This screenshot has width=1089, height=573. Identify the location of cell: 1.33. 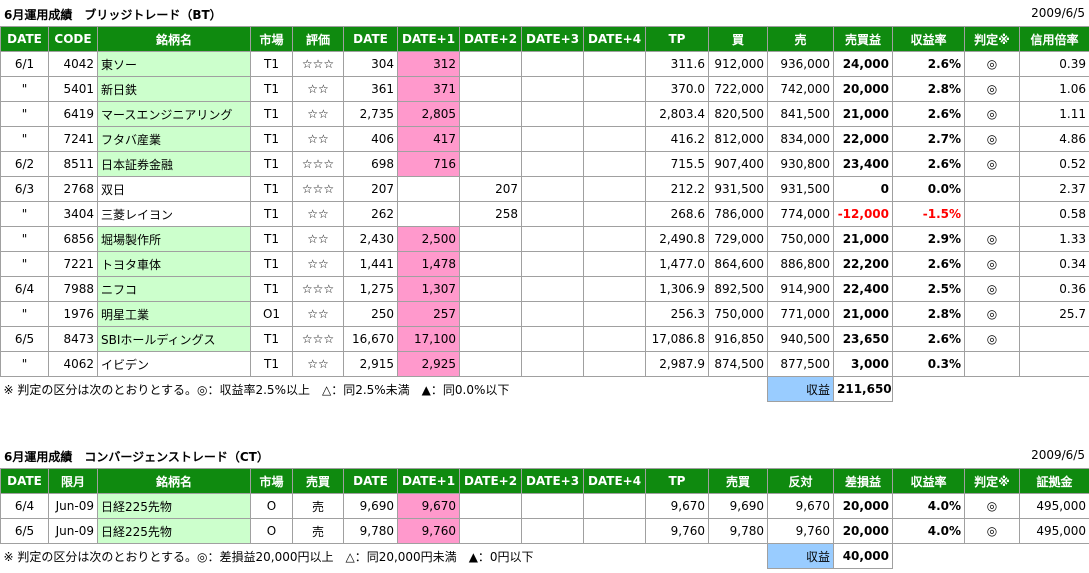
(1054, 239).